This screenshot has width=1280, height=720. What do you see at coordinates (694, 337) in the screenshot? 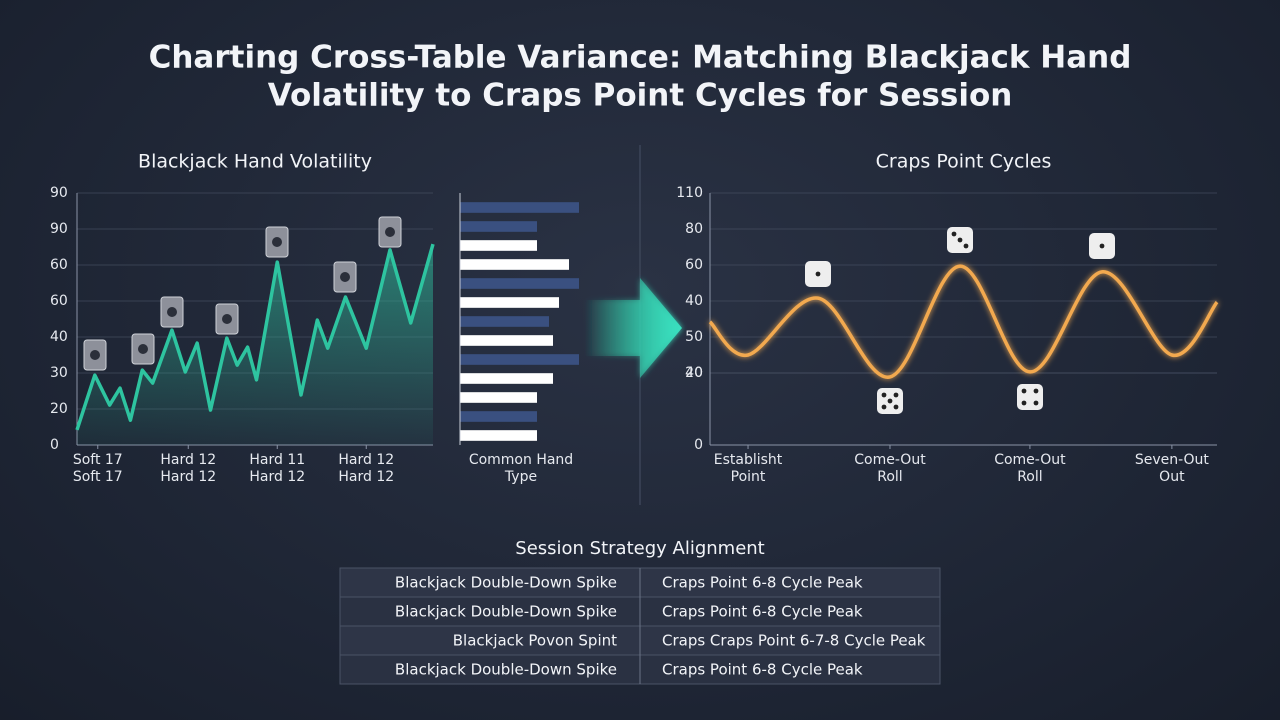
I see `y-tick-label: 50` at bounding box center [694, 337].